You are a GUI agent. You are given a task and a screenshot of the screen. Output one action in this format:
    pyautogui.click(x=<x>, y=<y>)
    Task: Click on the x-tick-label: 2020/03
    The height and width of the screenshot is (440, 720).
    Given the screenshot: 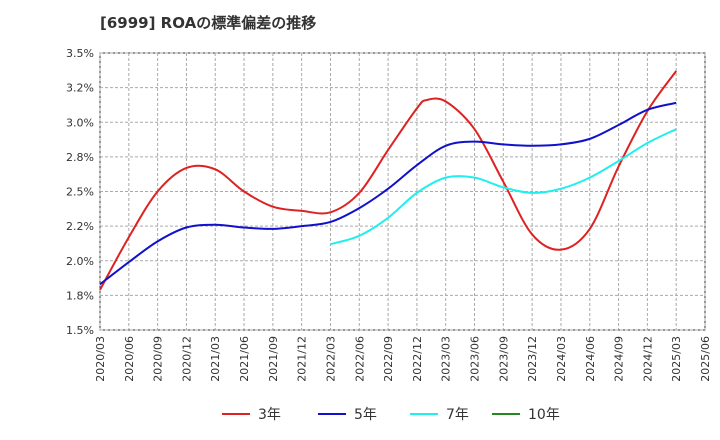 What is the action you would take?
    pyautogui.click(x=100, y=359)
    